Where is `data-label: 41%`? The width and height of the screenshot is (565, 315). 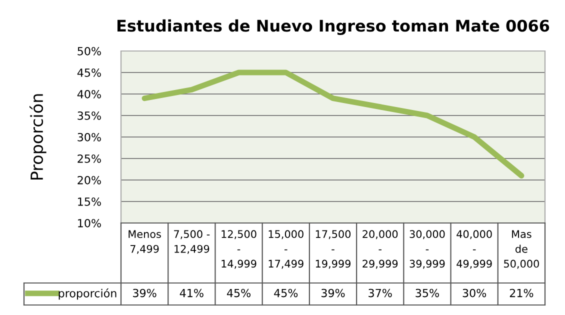 data-label: 41% is located at coordinates (192, 293).